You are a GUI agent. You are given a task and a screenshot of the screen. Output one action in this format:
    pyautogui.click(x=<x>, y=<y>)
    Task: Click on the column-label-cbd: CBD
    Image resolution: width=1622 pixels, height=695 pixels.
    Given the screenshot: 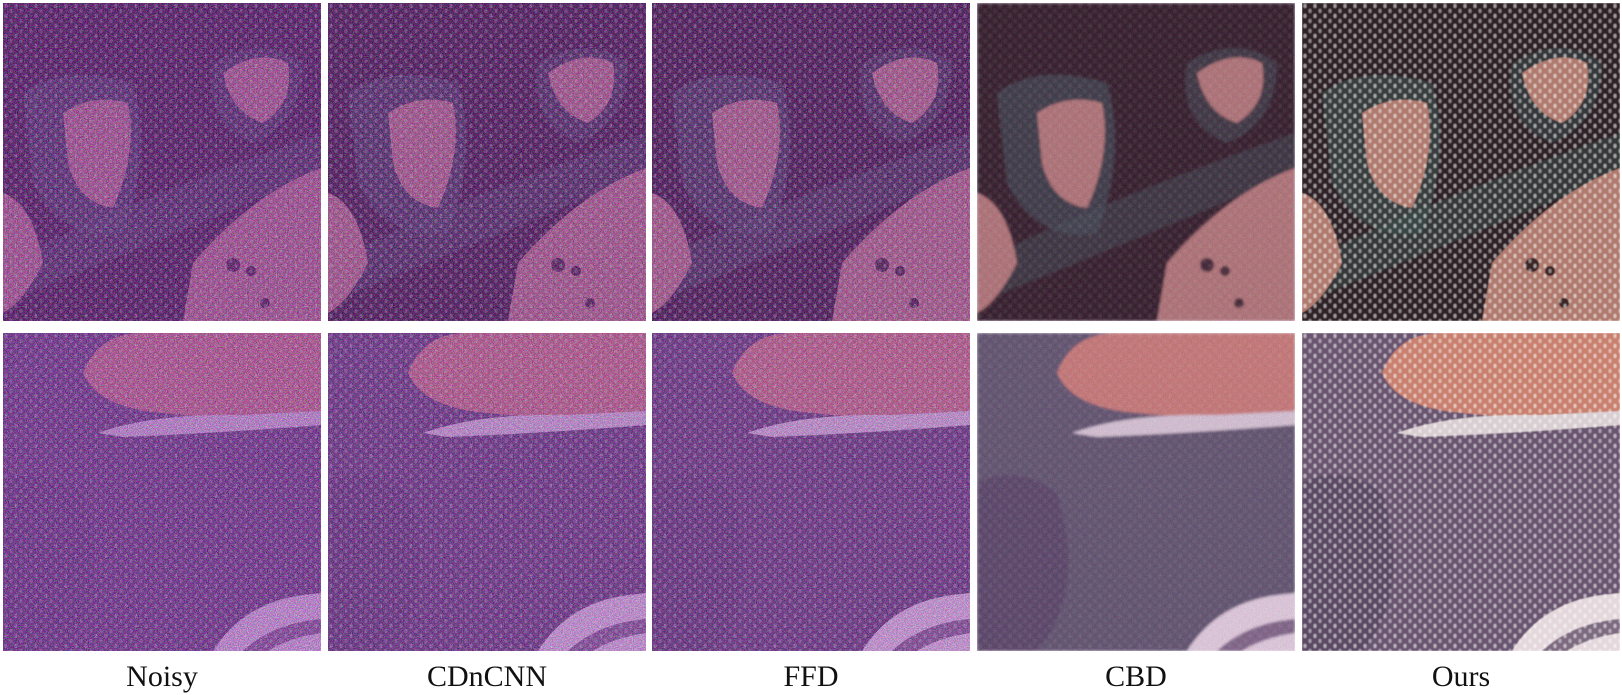 What is the action you would take?
    pyautogui.click(x=1136, y=676)
    